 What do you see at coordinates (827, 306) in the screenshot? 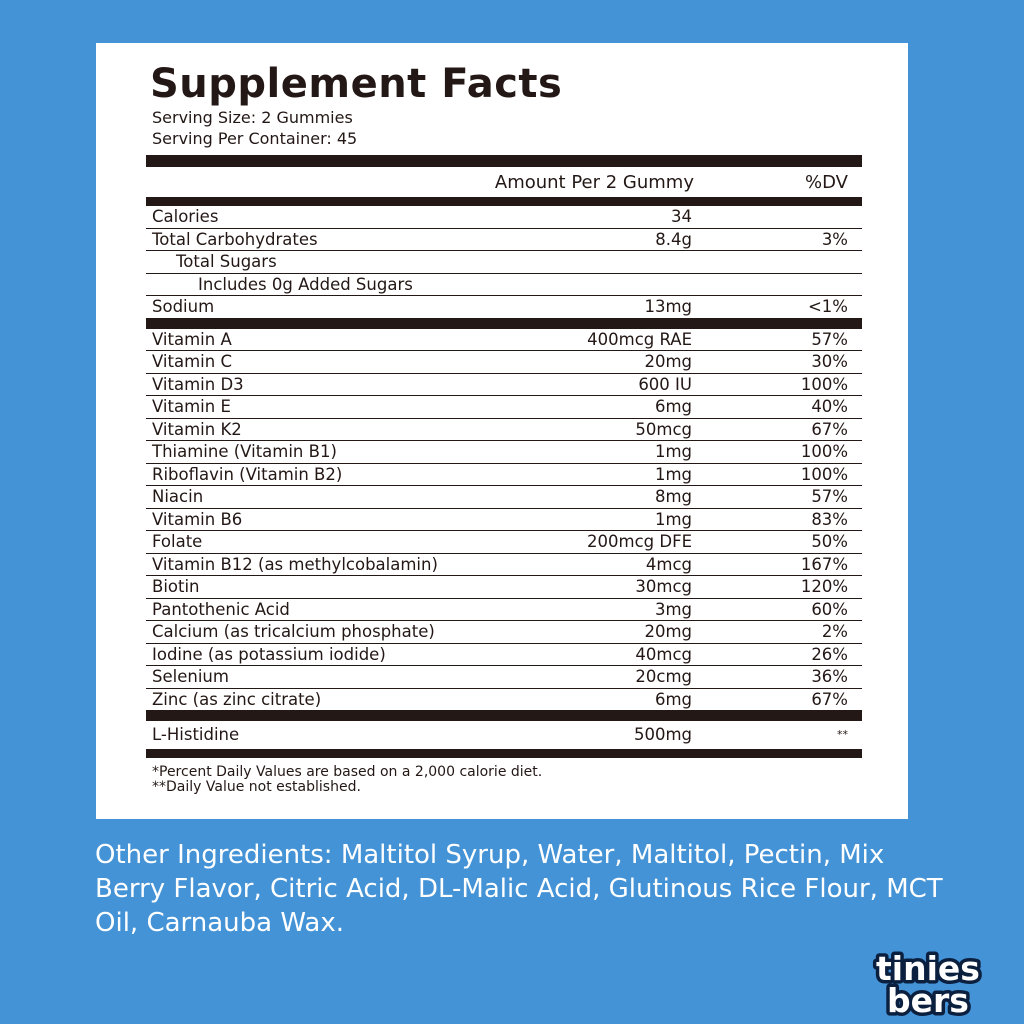
I see `nutrient-dv: <1%` at bounding box center [827, 306].